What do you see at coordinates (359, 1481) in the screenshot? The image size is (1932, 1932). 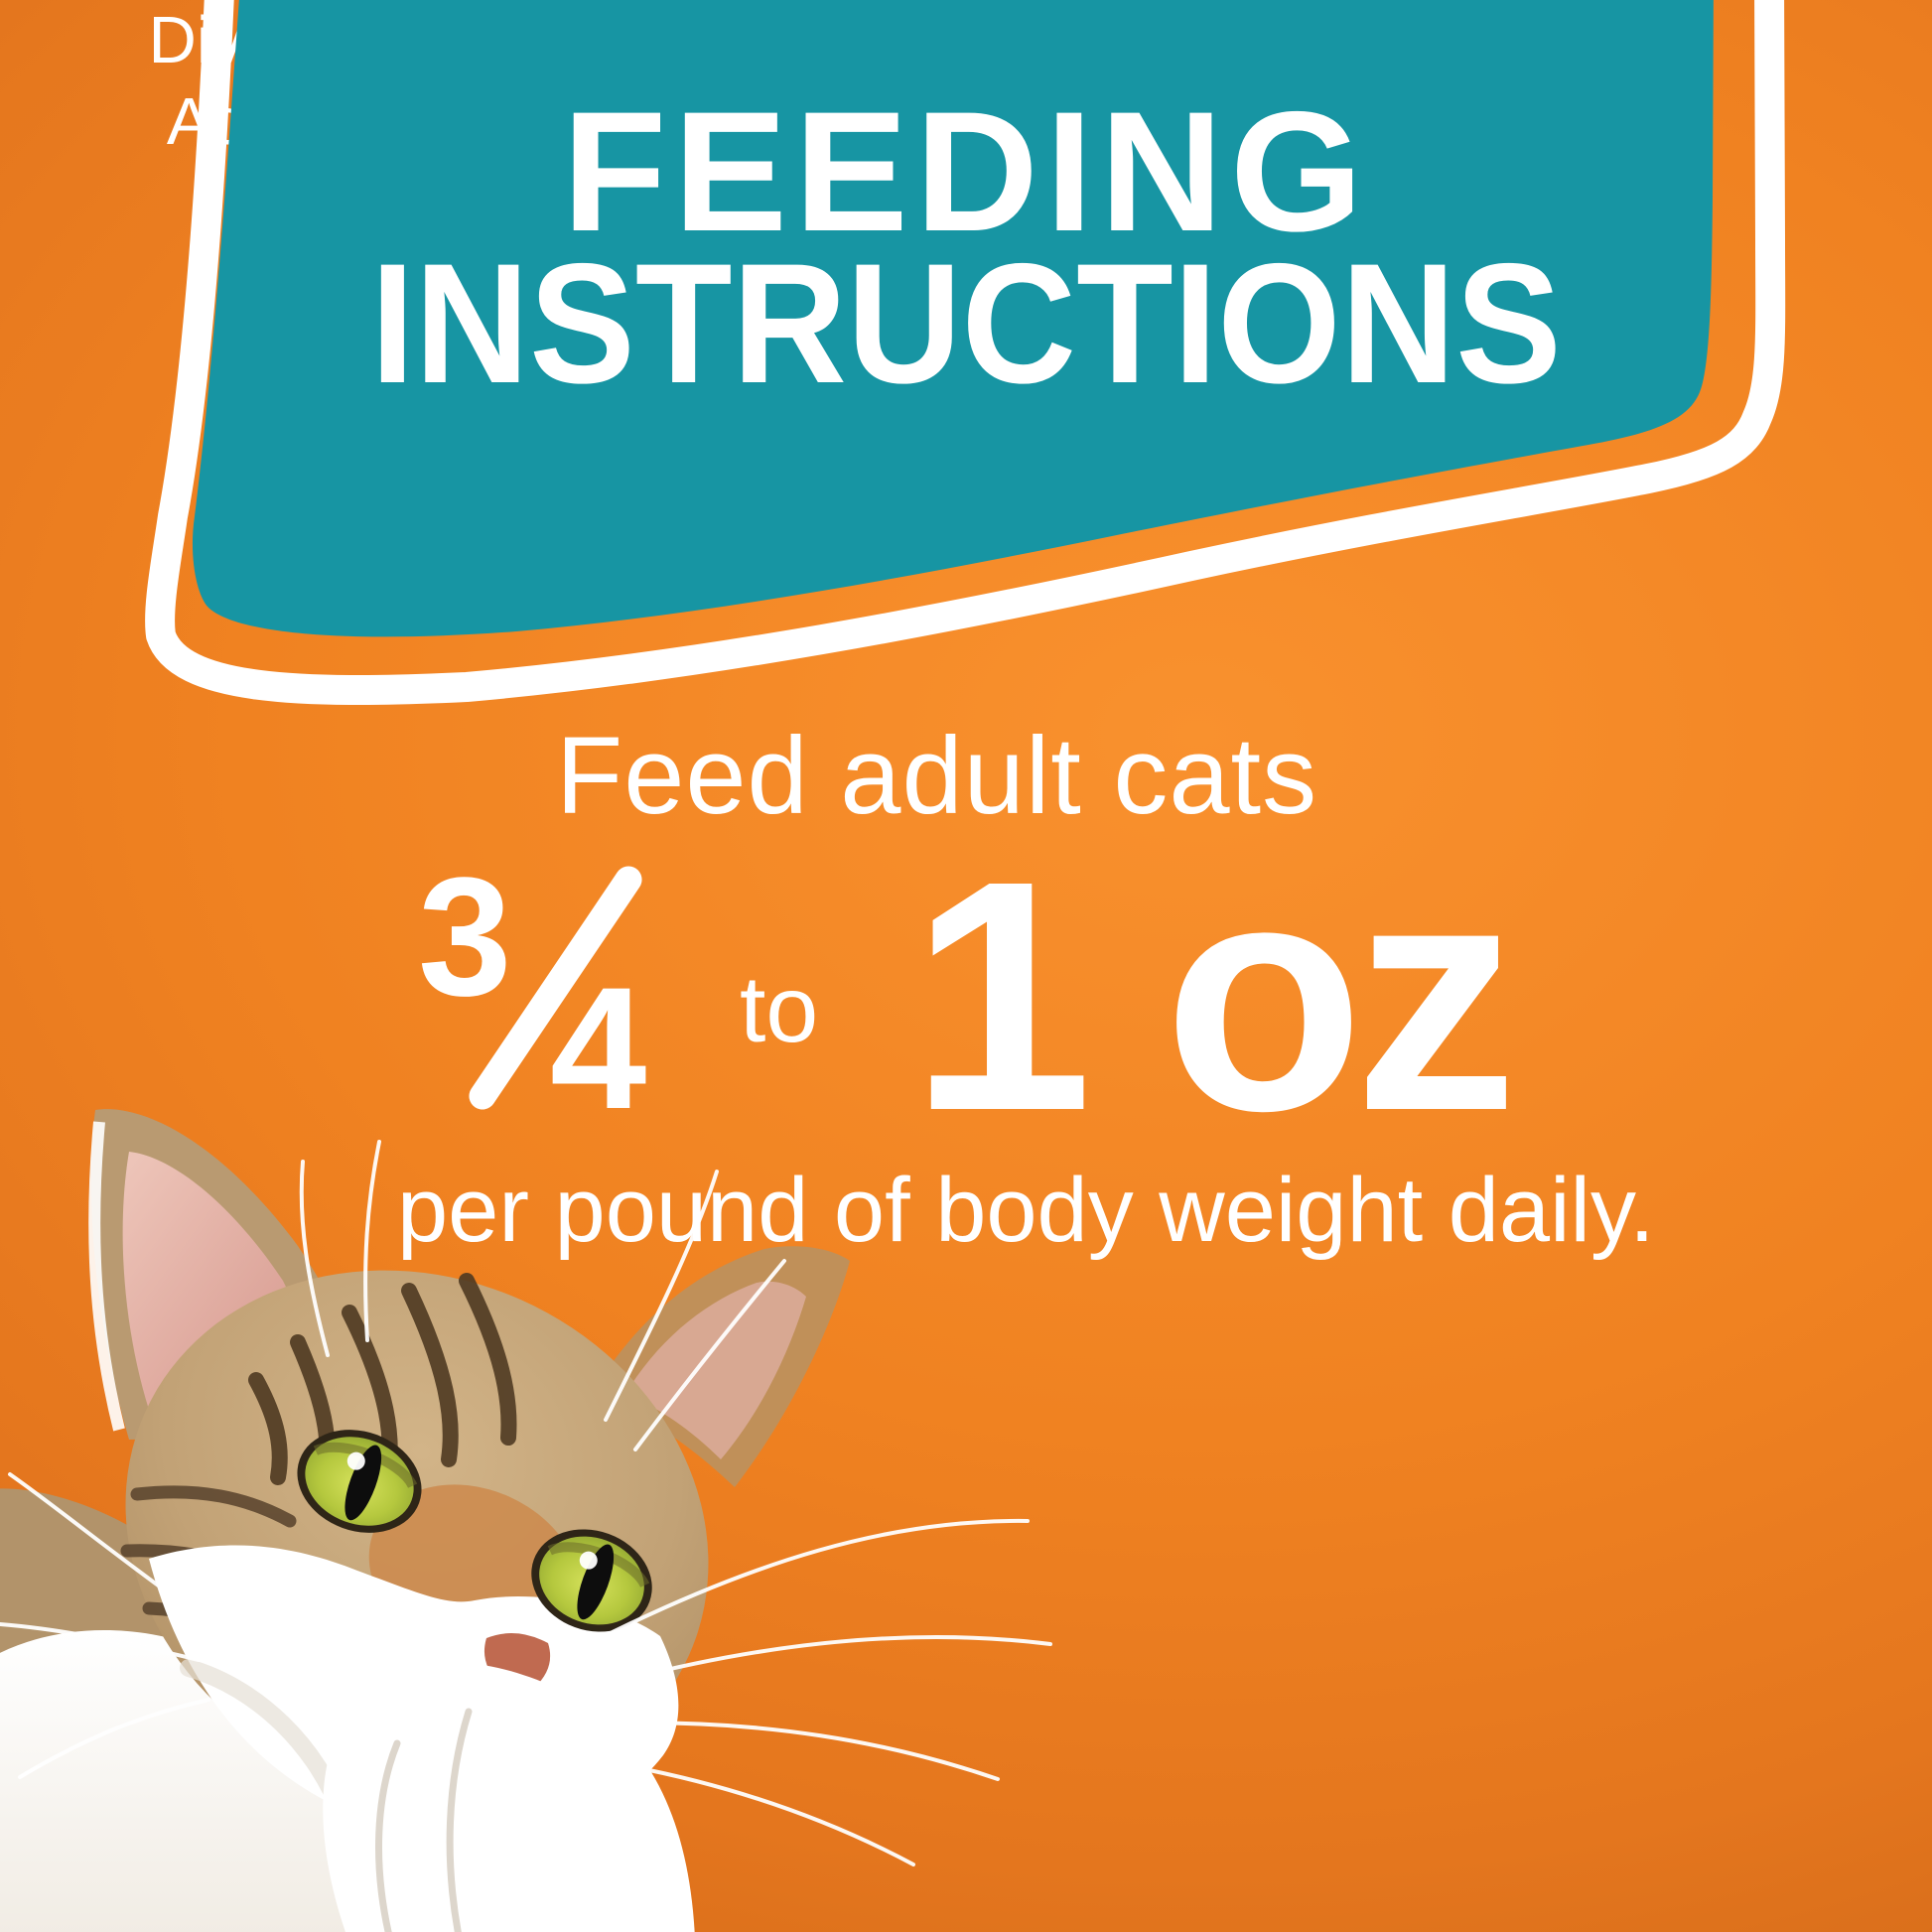 I see `cat-eye-left` at bounding box center [359, 1481].